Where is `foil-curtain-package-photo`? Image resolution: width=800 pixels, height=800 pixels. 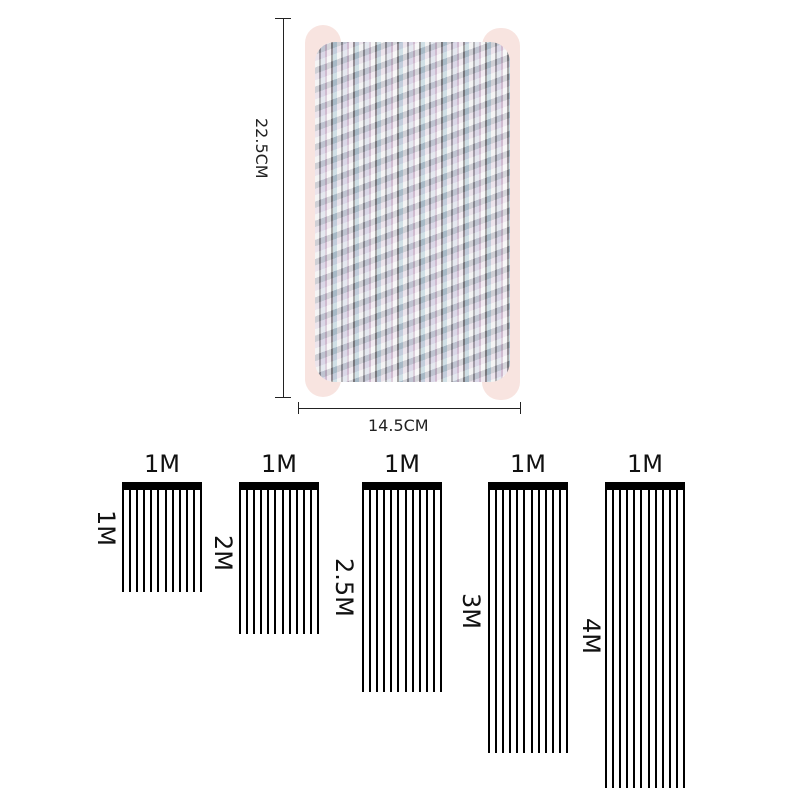 foil-curtain-package-photo is located at coordinates (412, 212).